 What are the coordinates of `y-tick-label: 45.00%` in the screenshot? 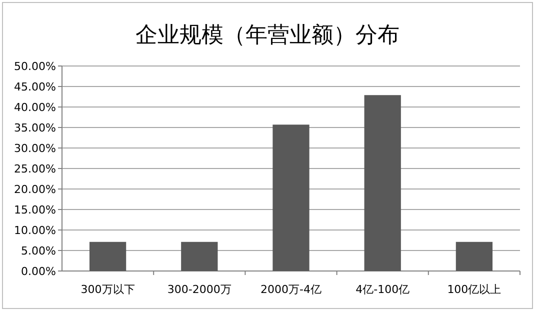 It's located at (35, 87).